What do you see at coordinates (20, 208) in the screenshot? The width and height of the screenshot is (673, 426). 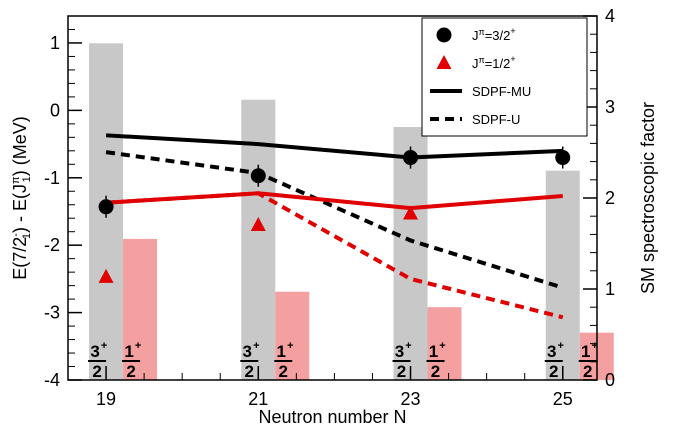 I see `ylabel-part-2: ) - E(J` at bounding box center [20, 208].